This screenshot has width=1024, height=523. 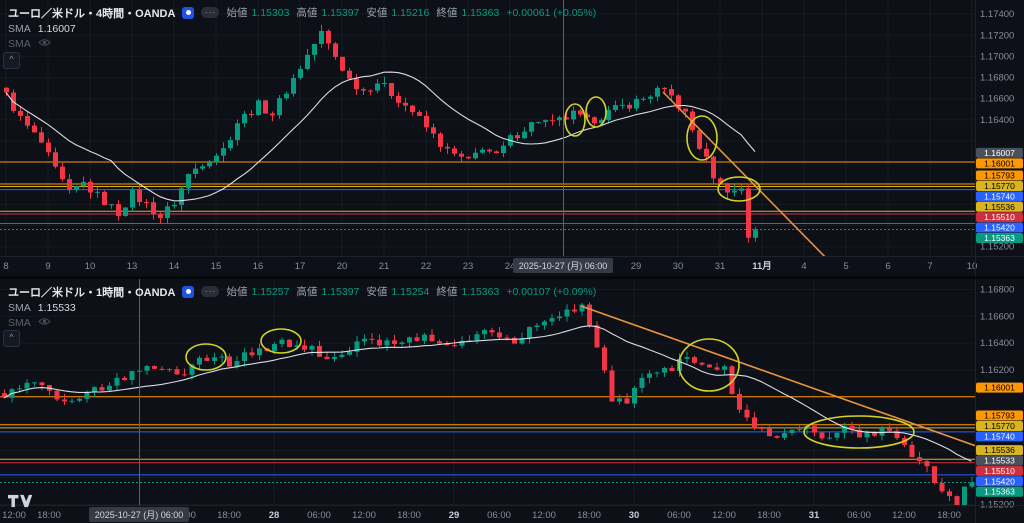 I want to click on price-axis: 1.16800 1.16600 1.16400 1.16200 1.15200, so click(x=997, y=397).